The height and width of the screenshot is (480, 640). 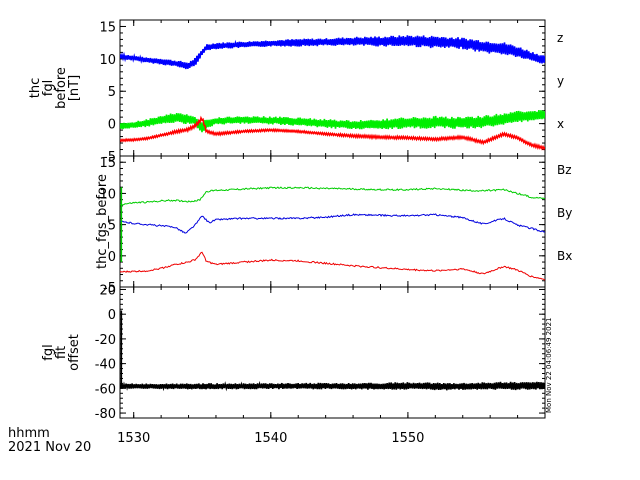 I want to click on series-line-z, so click(x=332, y=52).